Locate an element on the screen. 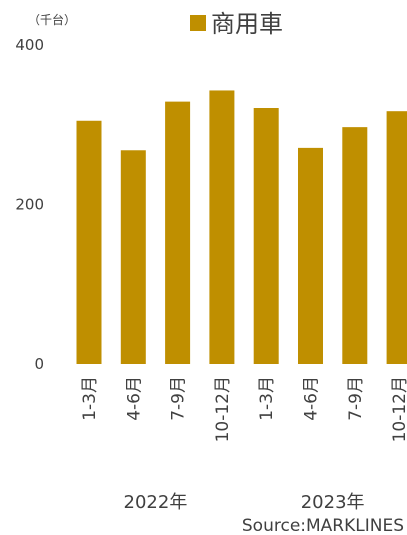 This screenshot has width=407, height=535. y-axis: 0 200 400 is located at coordinates (29, 204).